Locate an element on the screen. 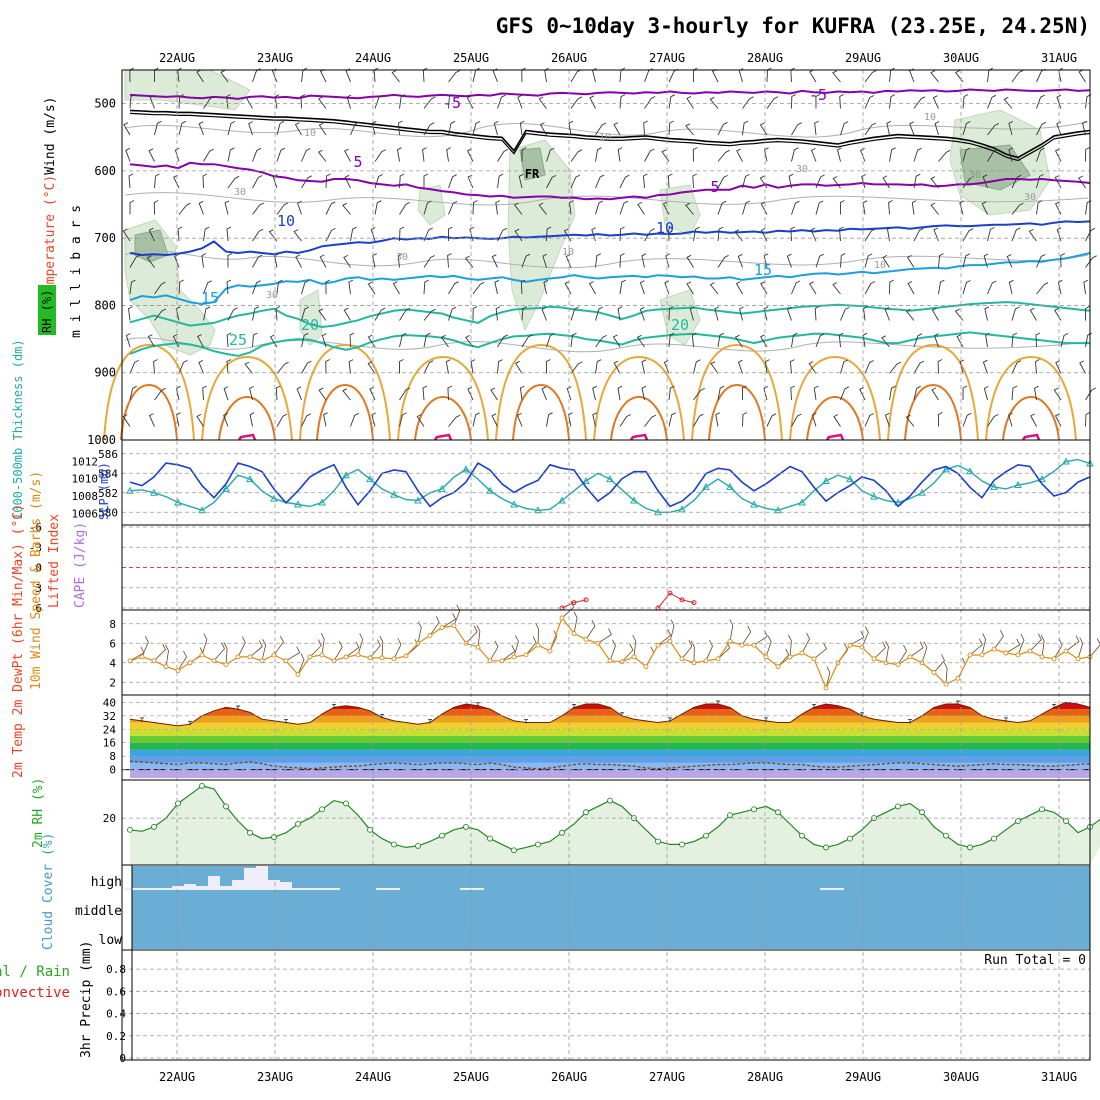 Image resolution: width=1100 pixels, height=1100 pixels. day-label-top: 26AUG is located at coordinates (569, 58).